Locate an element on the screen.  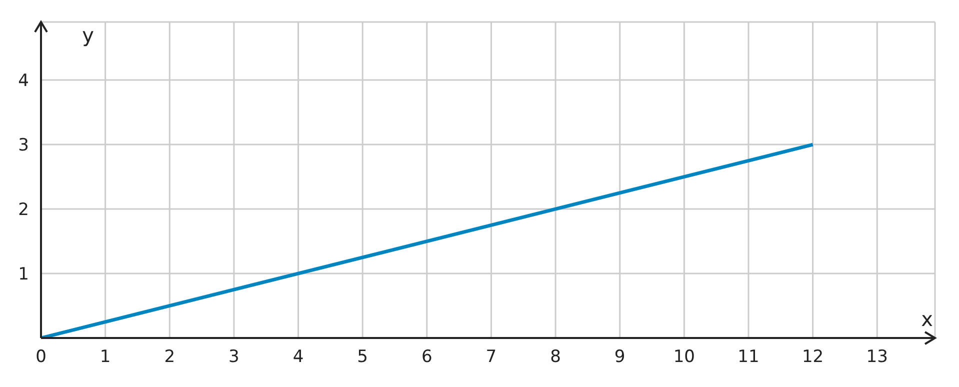
y-tick-label: 1 is located at coordinates (23, 274).